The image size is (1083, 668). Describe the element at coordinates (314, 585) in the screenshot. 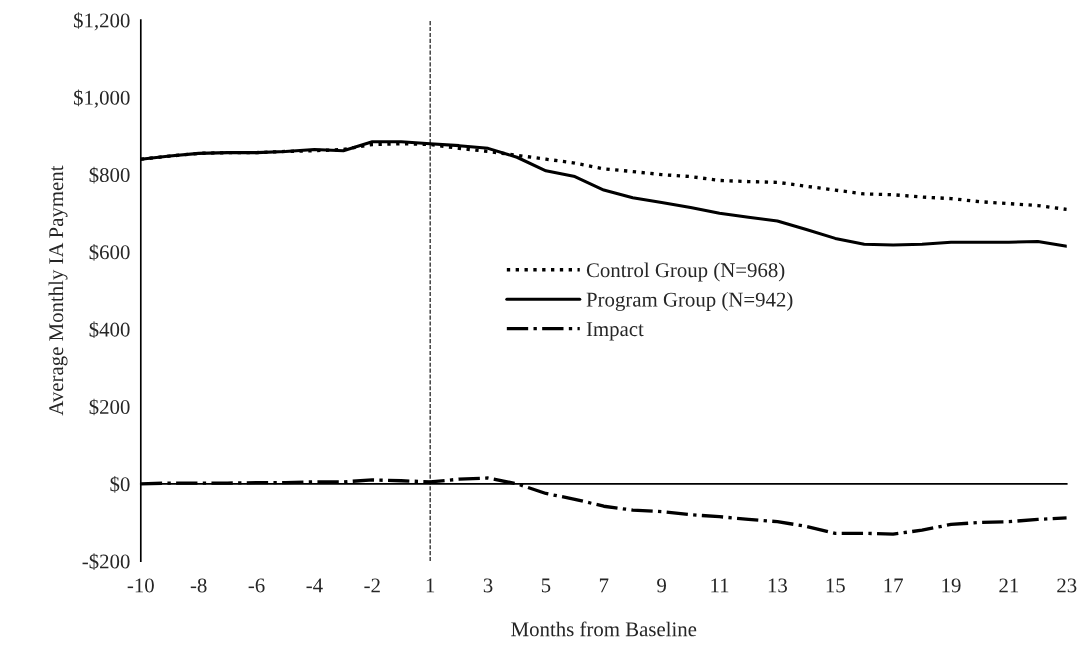

I see `x-tick-label: -4` at that location.